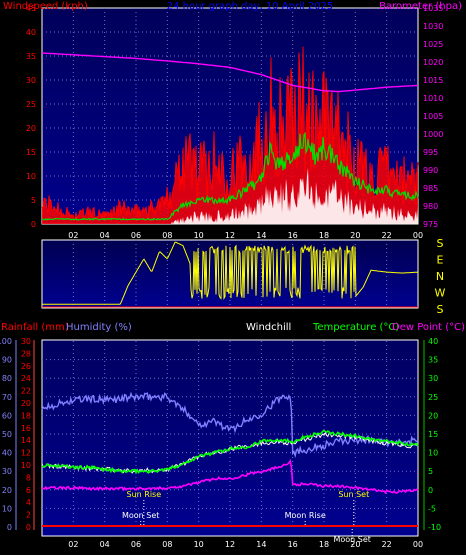 Image resolution: width=466 pixels, height=555 pixels. Describe the element at coordinates (31, 56) in the screenshot. I see `windspeed-tick-label: 35` at that location.